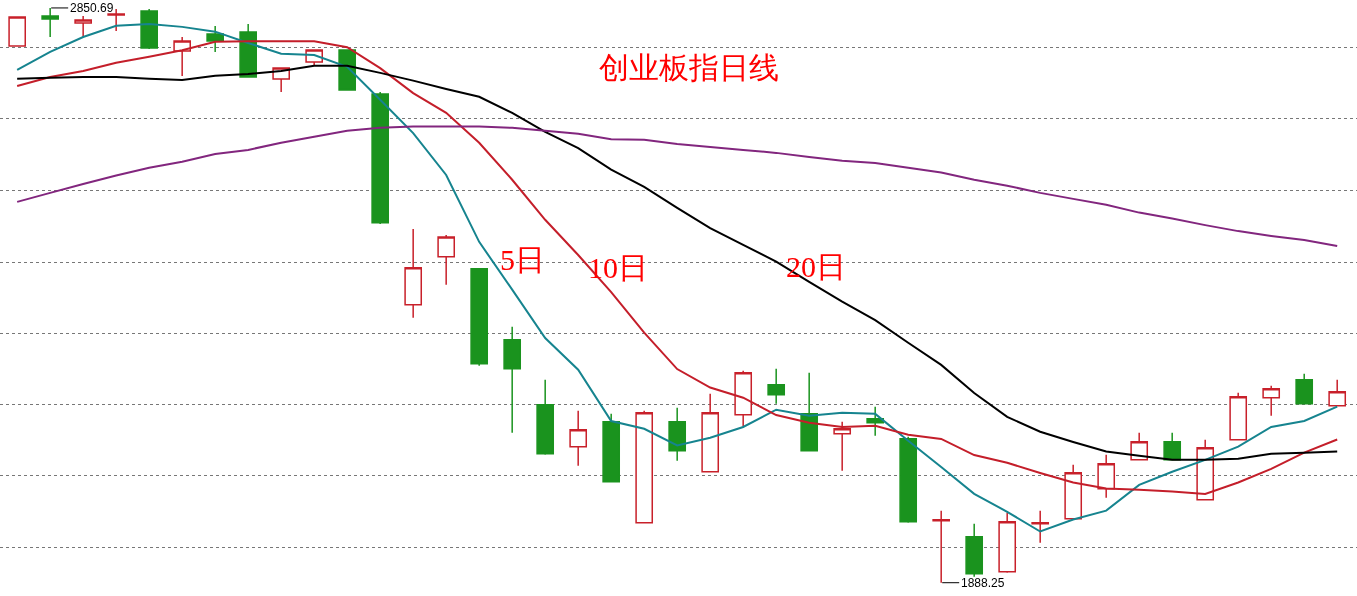  Describe the element at coordinates (522, 259) in the screenshot. I see `series-label: 5日` at that location.